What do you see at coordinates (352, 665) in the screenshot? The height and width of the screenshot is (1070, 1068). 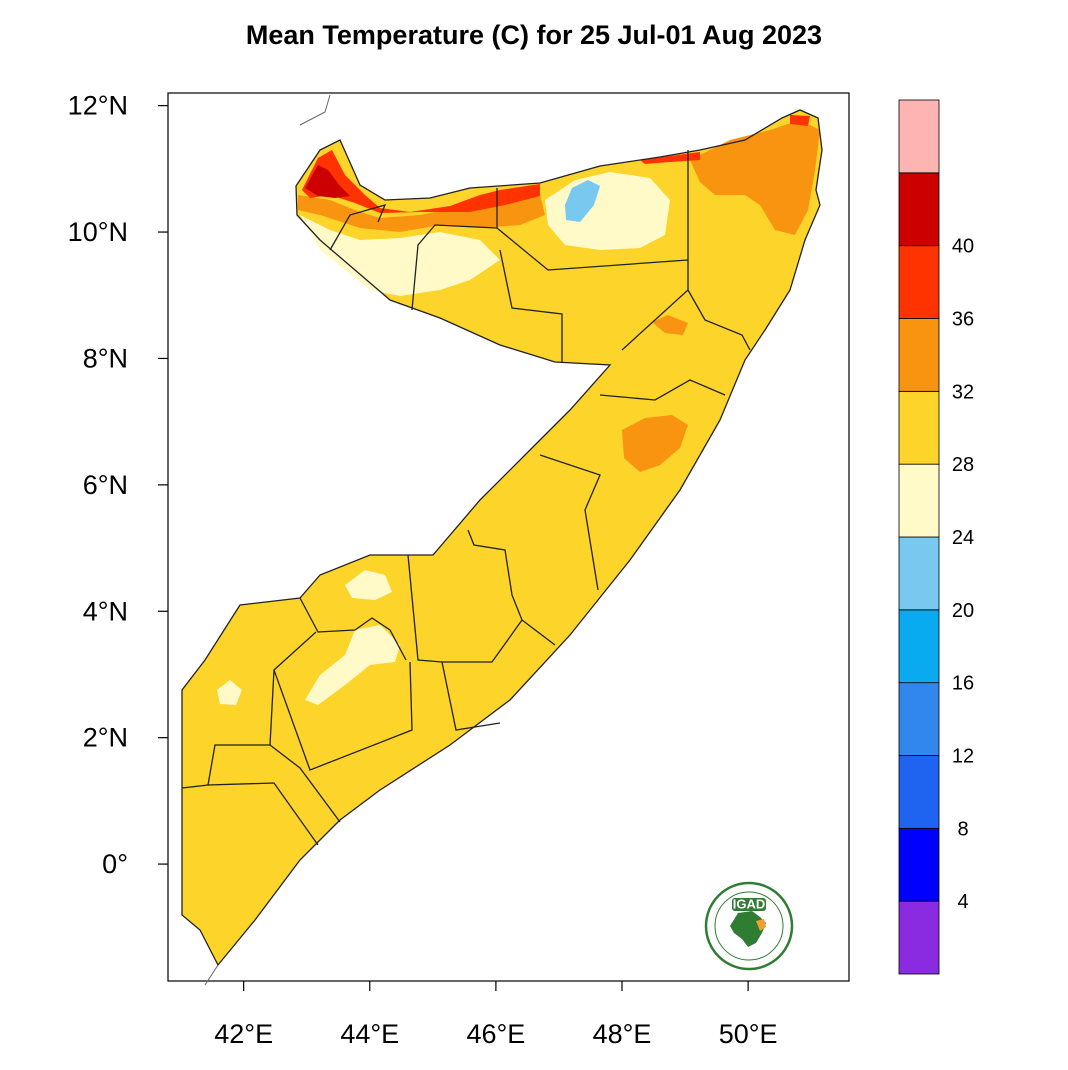 I see `cool-patch-3n` at bounding box center [352, 665].